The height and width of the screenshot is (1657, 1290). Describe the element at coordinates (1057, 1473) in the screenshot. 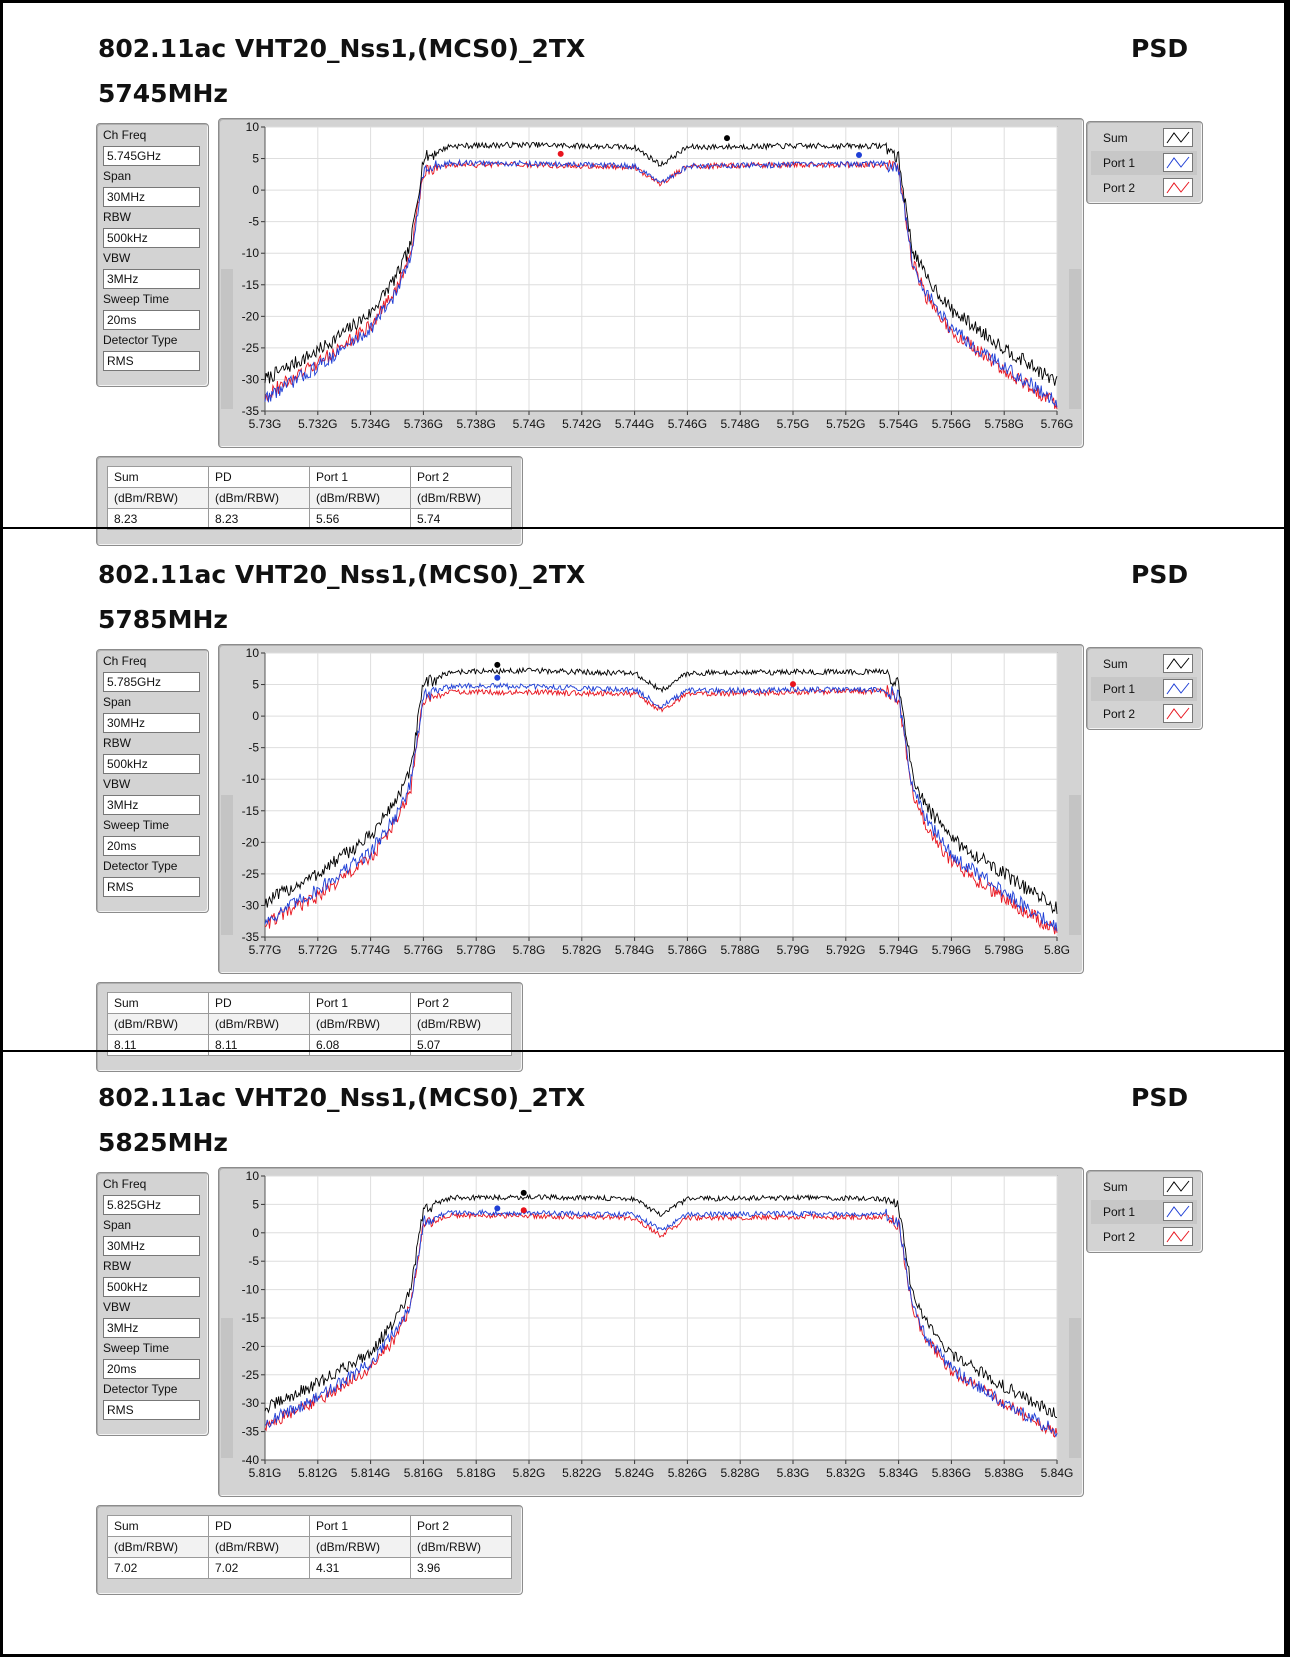

I see `x-tick-label: 5.84G` at that location.